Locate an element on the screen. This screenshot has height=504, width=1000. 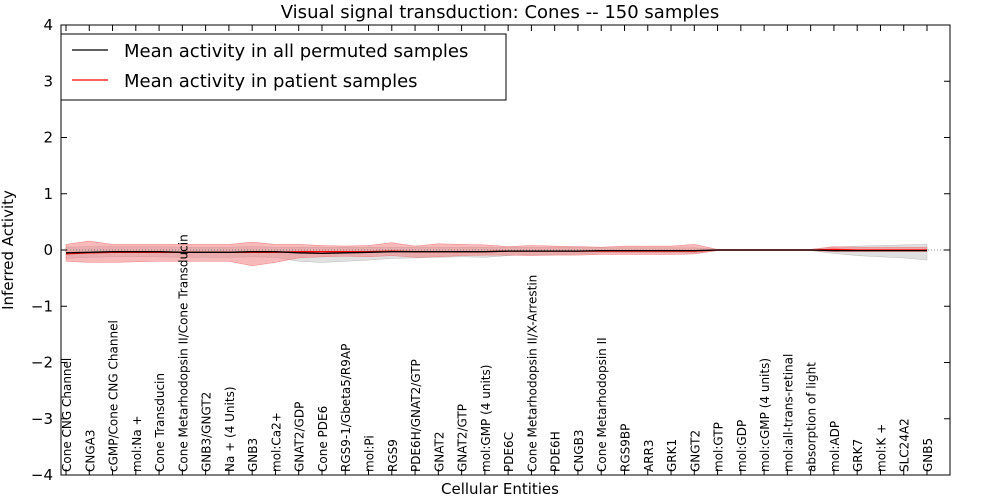
x-tick-label: RGS9 is located at coordinates (393, 455).